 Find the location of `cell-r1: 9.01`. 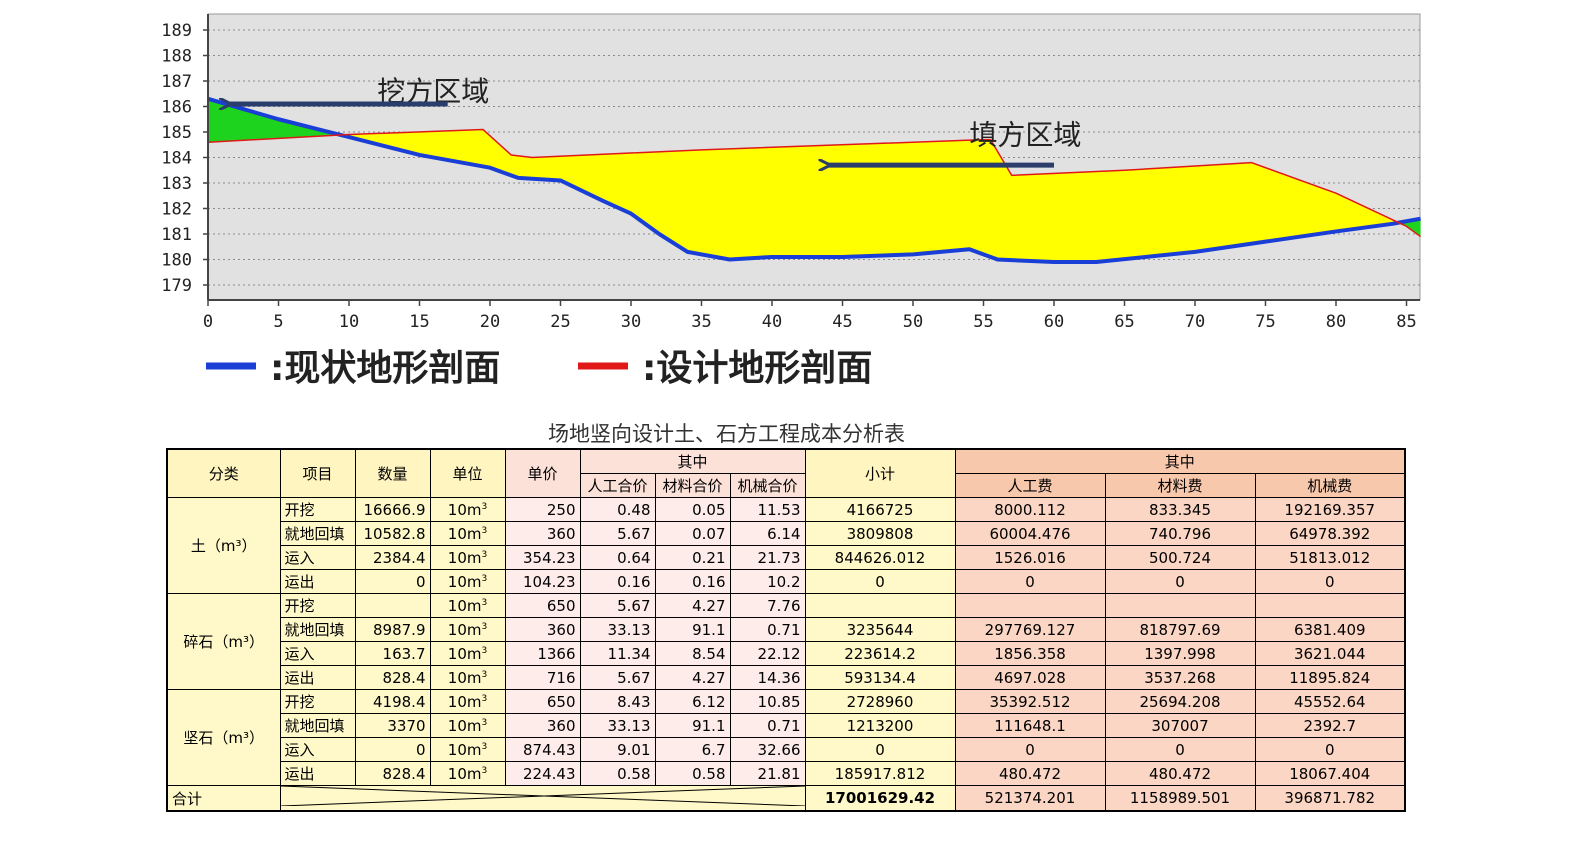

cell-r1: 9.01 is located at coordinates (617, 749).